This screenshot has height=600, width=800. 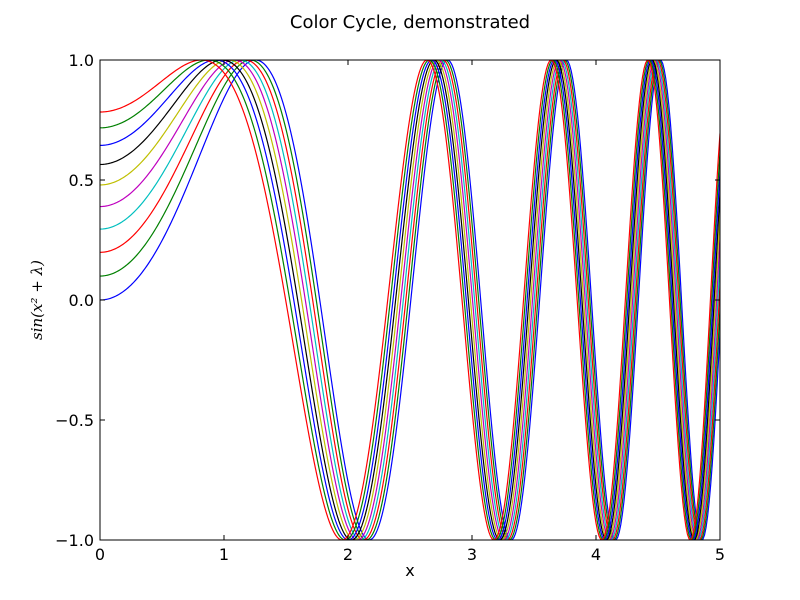 What do you see at coordinates (472, 554) in the screenshot?
I see `x-tick-label-3: 3` at bounding box center [472, 554].